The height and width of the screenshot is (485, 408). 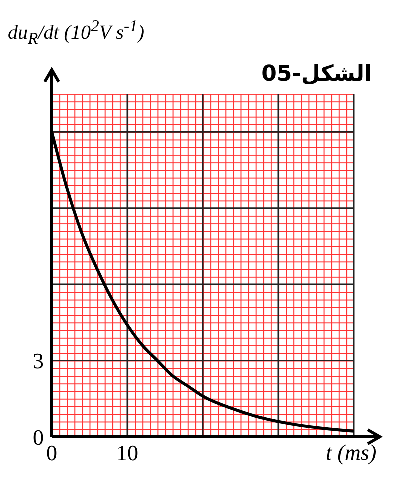 What do you see at coordinates (317, 74) in the screenshot?
I see `chart-title: الشكل-05` at bounding box center [317, 74].